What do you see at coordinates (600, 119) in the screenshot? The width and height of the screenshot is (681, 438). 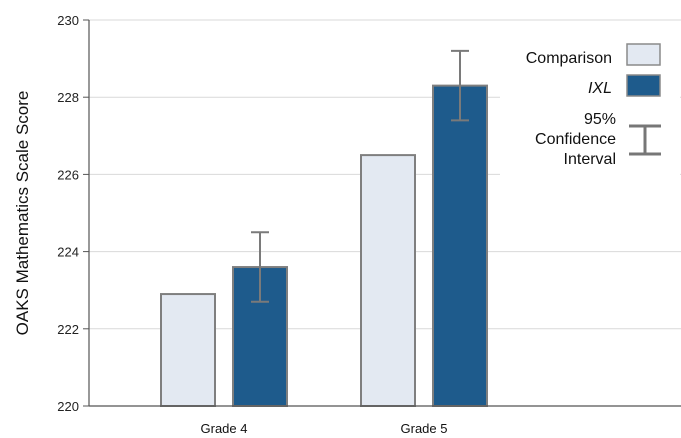 I see `legend-ci-line-1: 95%` at bounding box center [600, 119].